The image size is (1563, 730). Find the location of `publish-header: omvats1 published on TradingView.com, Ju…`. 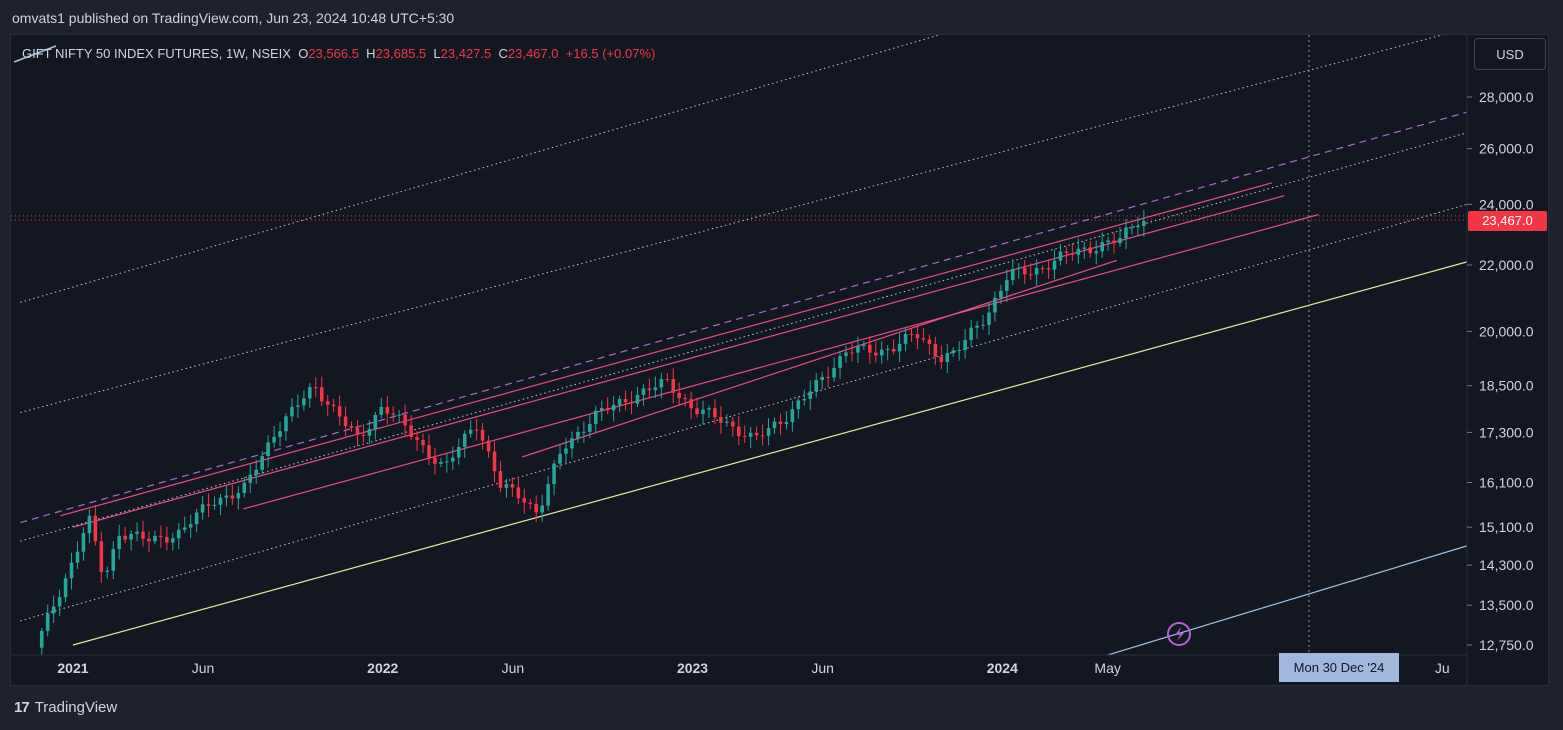

publish-header: omvats1 published on TradingView.com, Ju… is located at coordinates (233, 18).